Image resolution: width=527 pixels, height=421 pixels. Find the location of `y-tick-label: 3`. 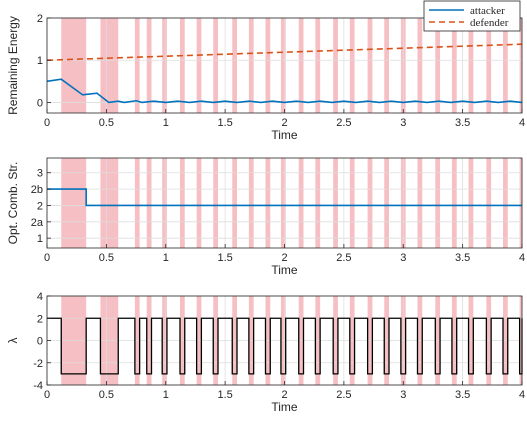

y-tick-label: 3 is located at coordinates (40, 174).